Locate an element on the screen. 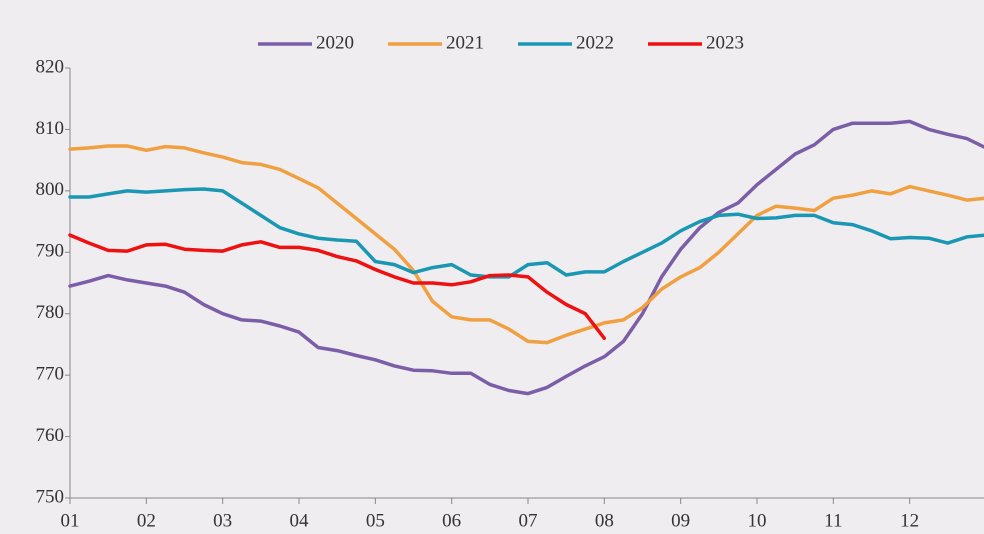 Image resolution: width=984 pixels, height=534 pixels. x-tick-label: 12 is located at coordinates (909, 520).